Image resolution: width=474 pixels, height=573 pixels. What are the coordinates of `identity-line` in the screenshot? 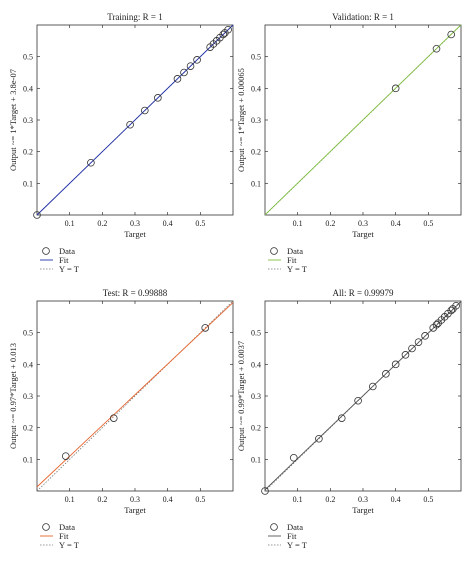 It's located at (135, 396).